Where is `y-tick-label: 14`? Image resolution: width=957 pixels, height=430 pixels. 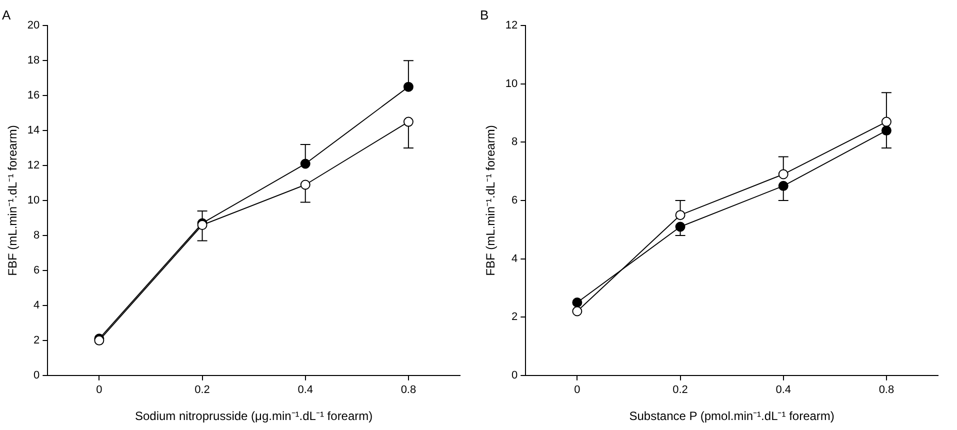 y-tick-label: 14 is located at coordinates (33, 130).